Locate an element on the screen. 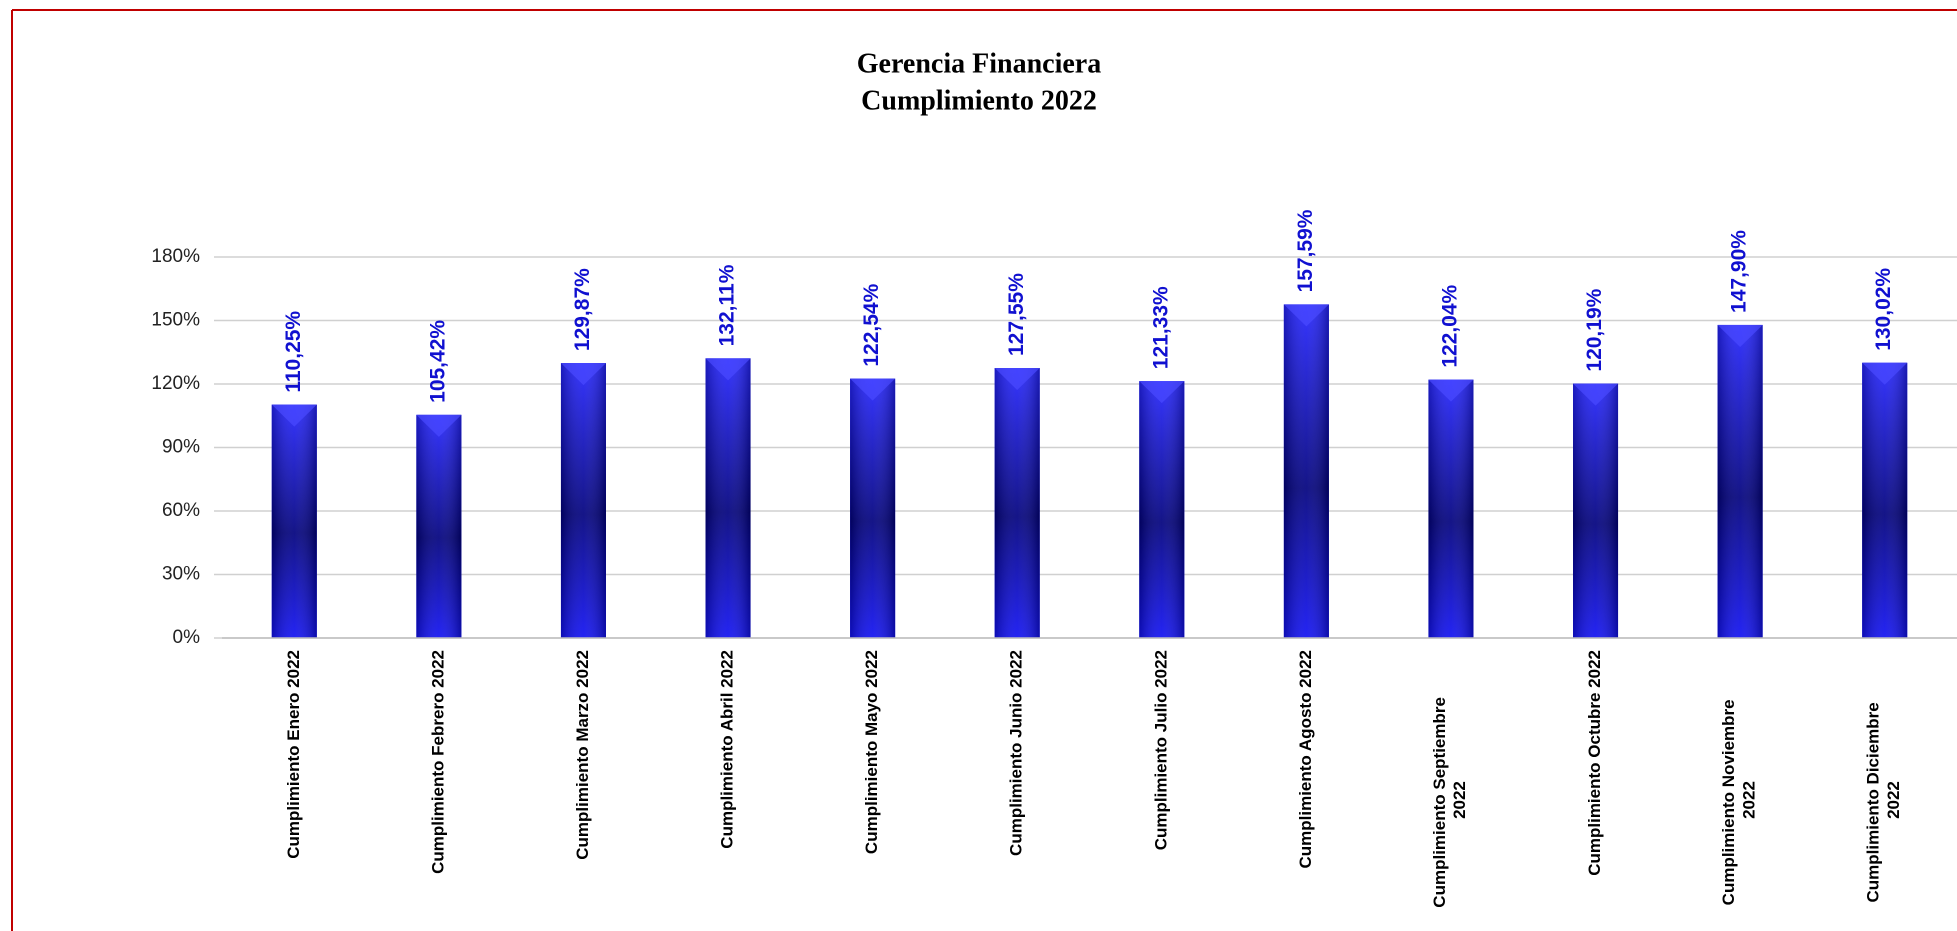  value-label: 127,55% is located at coordinates (1016, 314).